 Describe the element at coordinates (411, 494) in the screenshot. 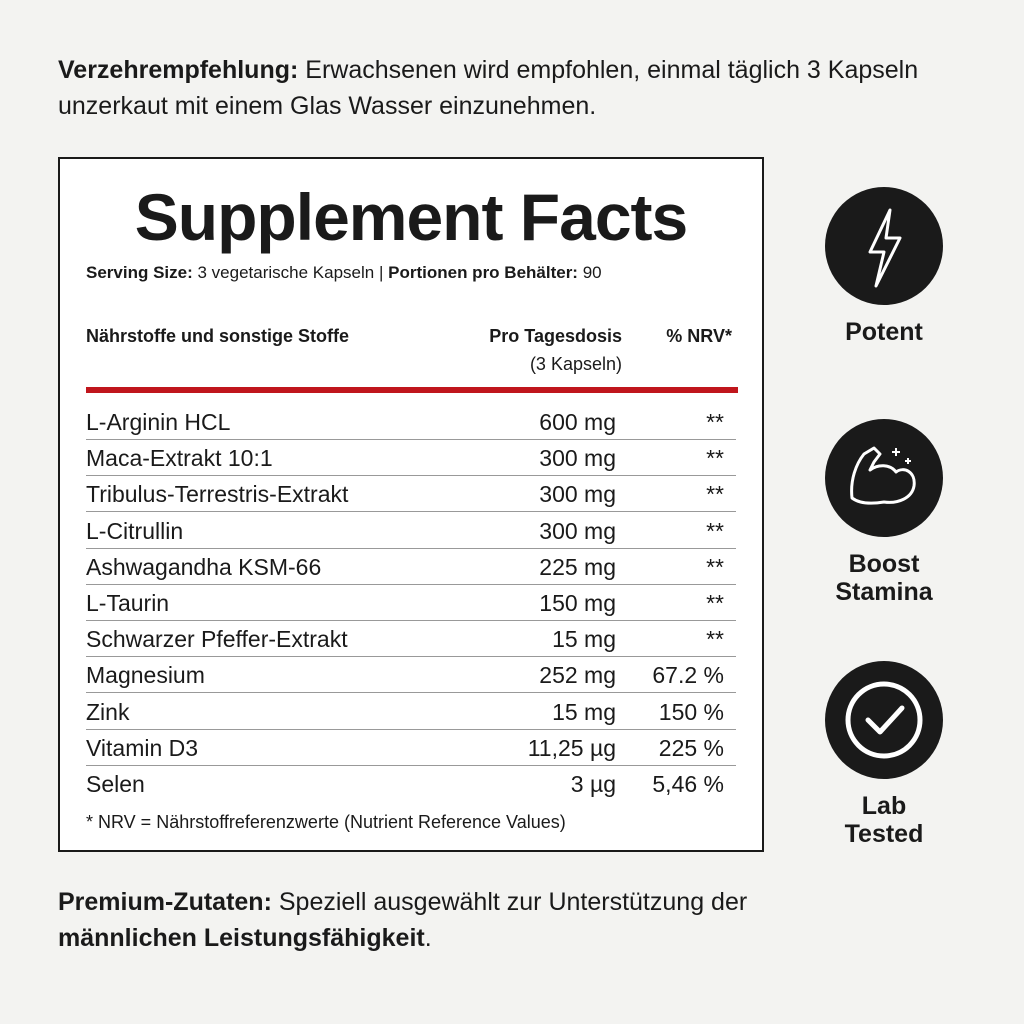

I see `nutrient-row: Tribulus-Terrestris-Extrakt 300 mg **` at that location.